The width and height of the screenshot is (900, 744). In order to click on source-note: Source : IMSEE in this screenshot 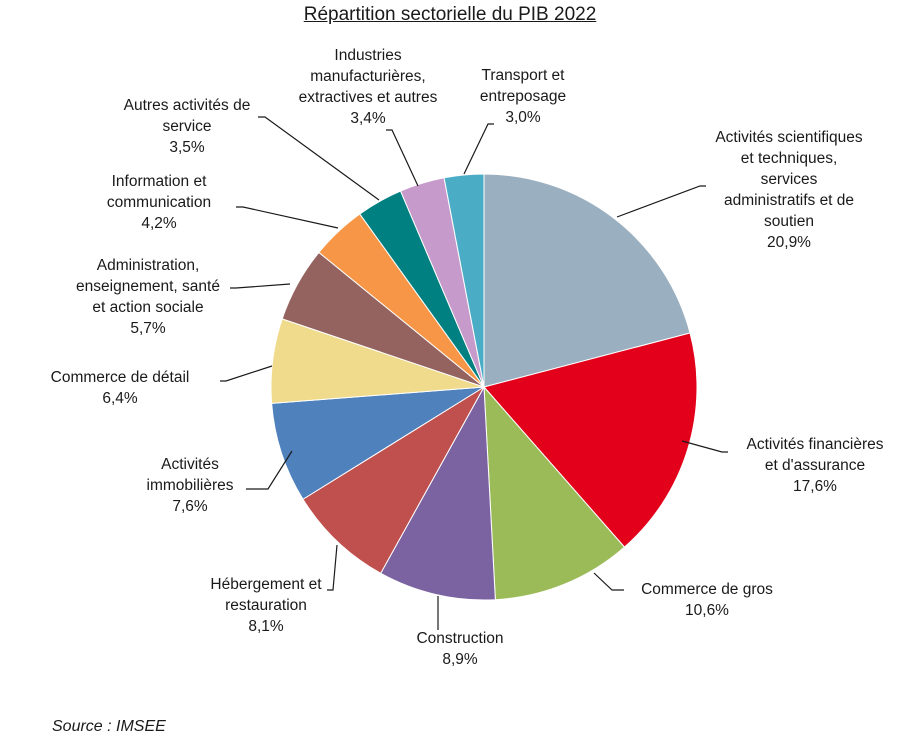, I will do `click(109, 726)`.